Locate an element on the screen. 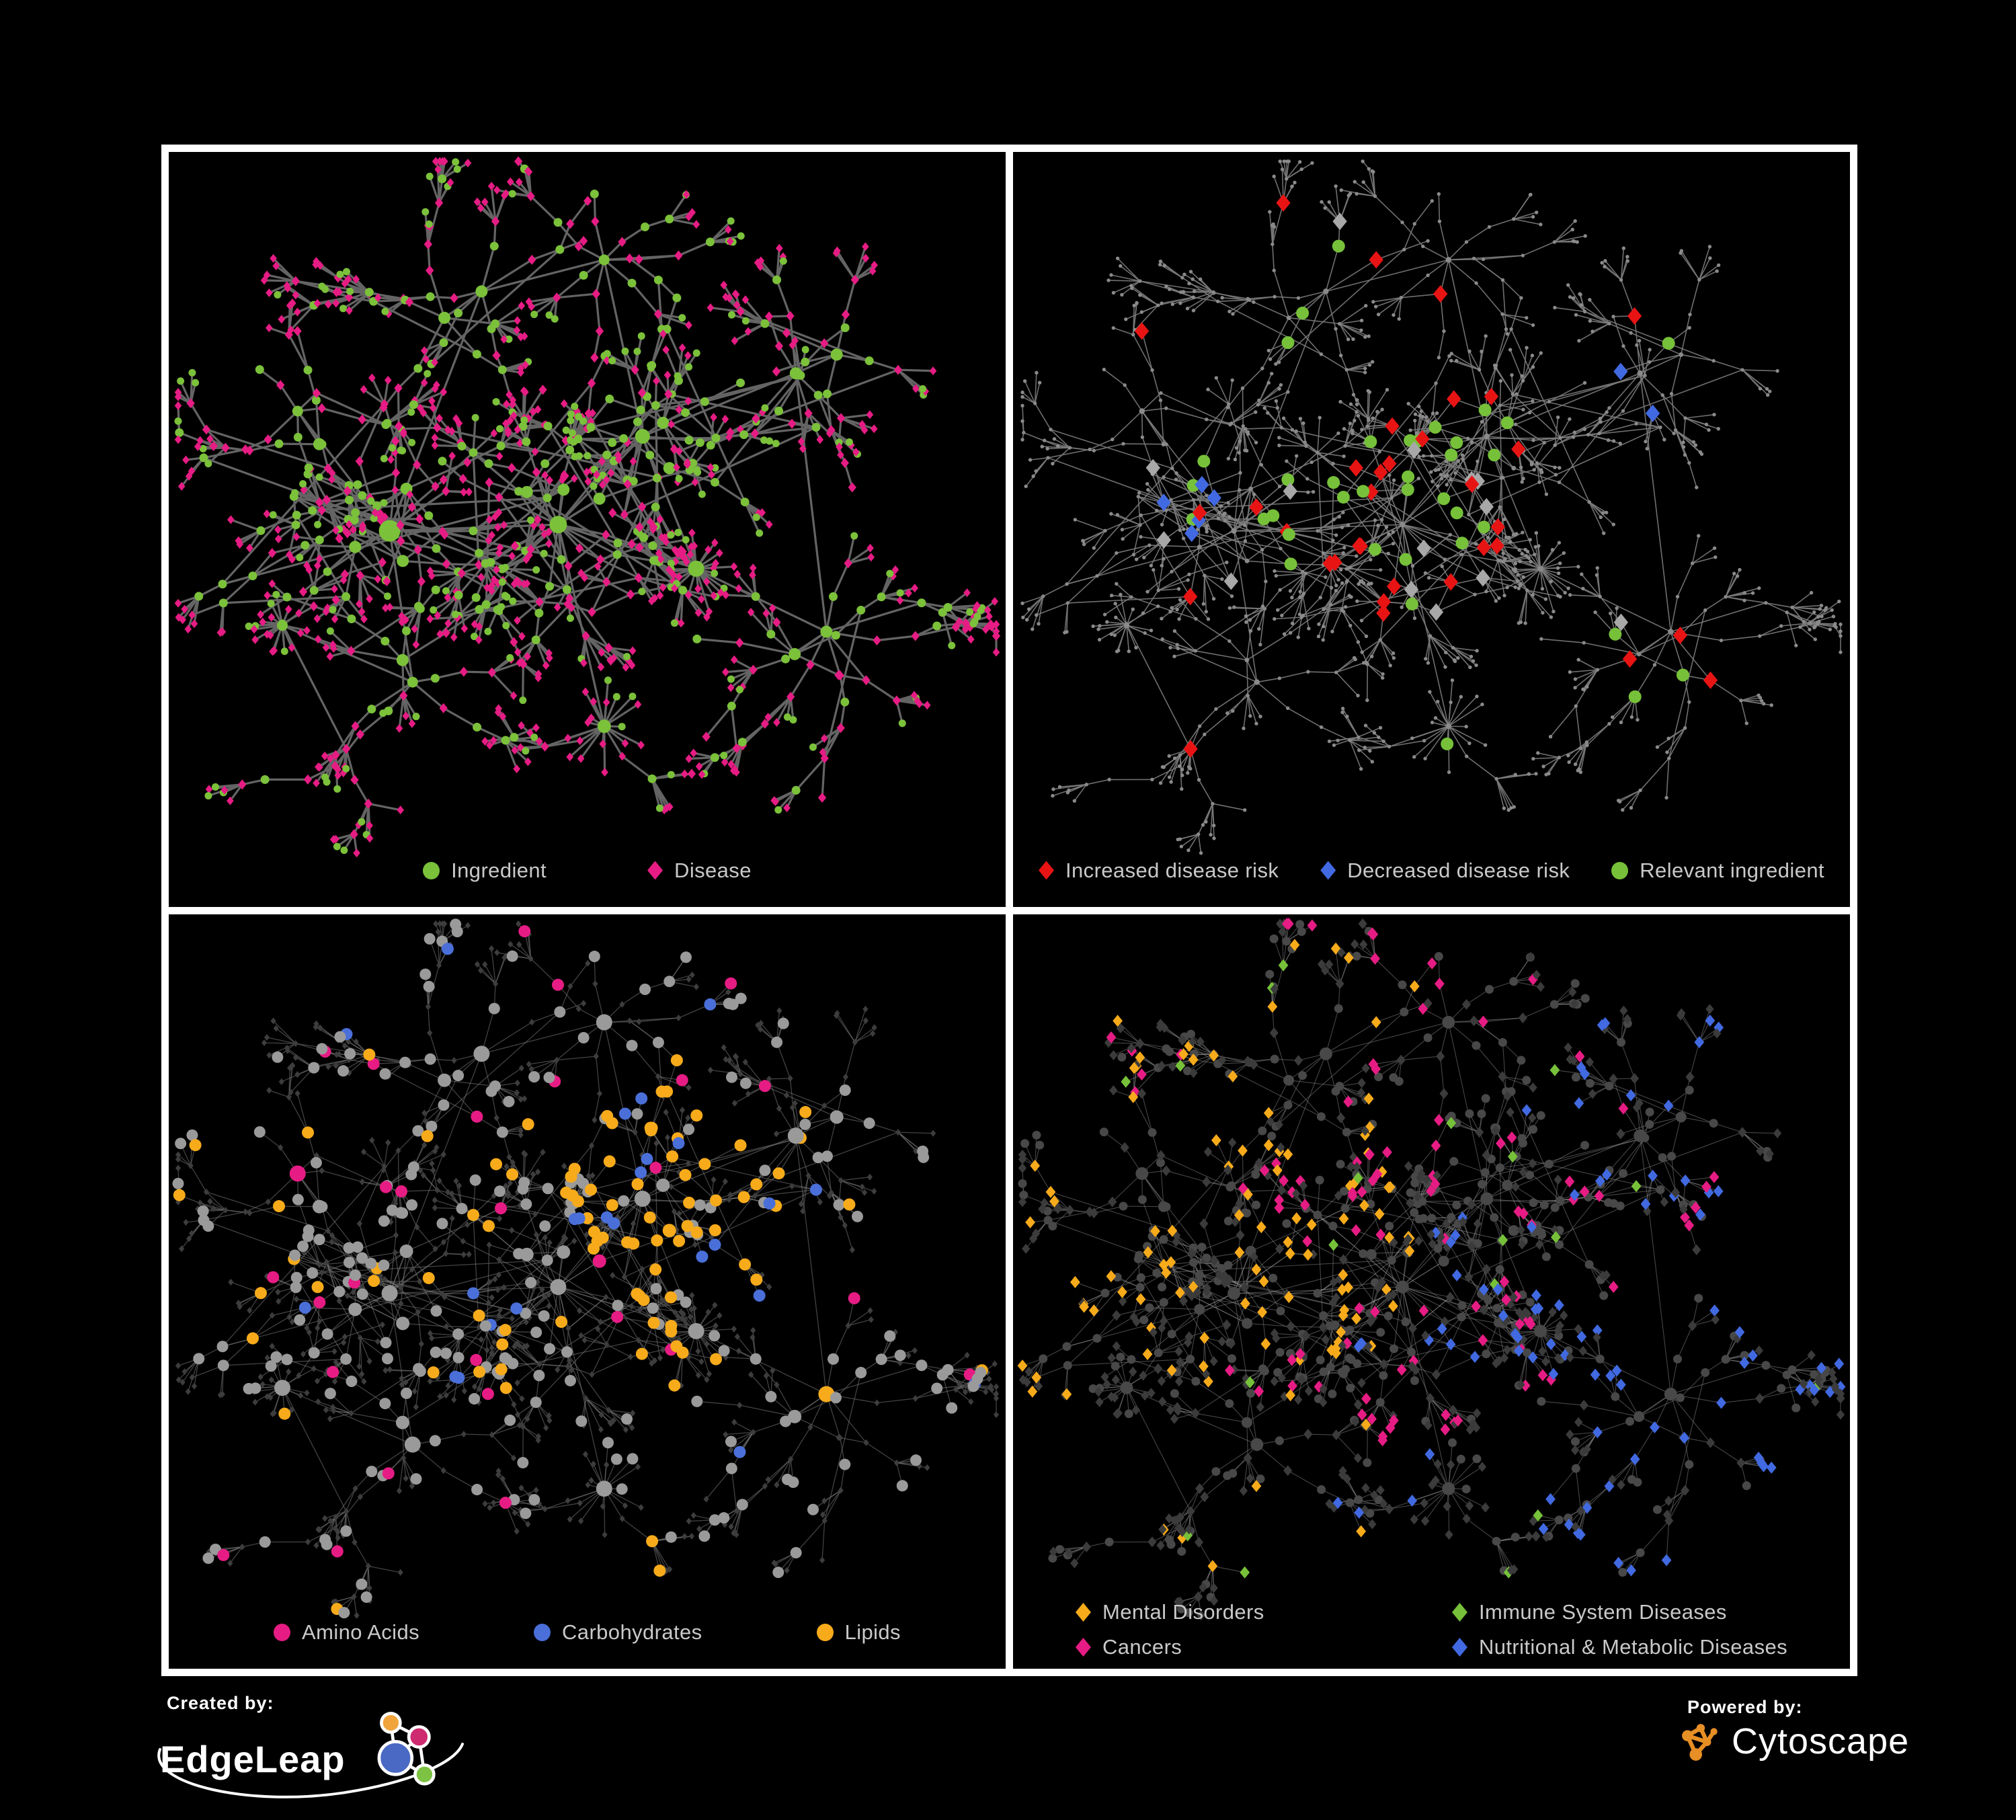 The width and height of the screenshot is (2016, 1820). legend-label: Mental Disorders is located at coordinates (1183, 1612).